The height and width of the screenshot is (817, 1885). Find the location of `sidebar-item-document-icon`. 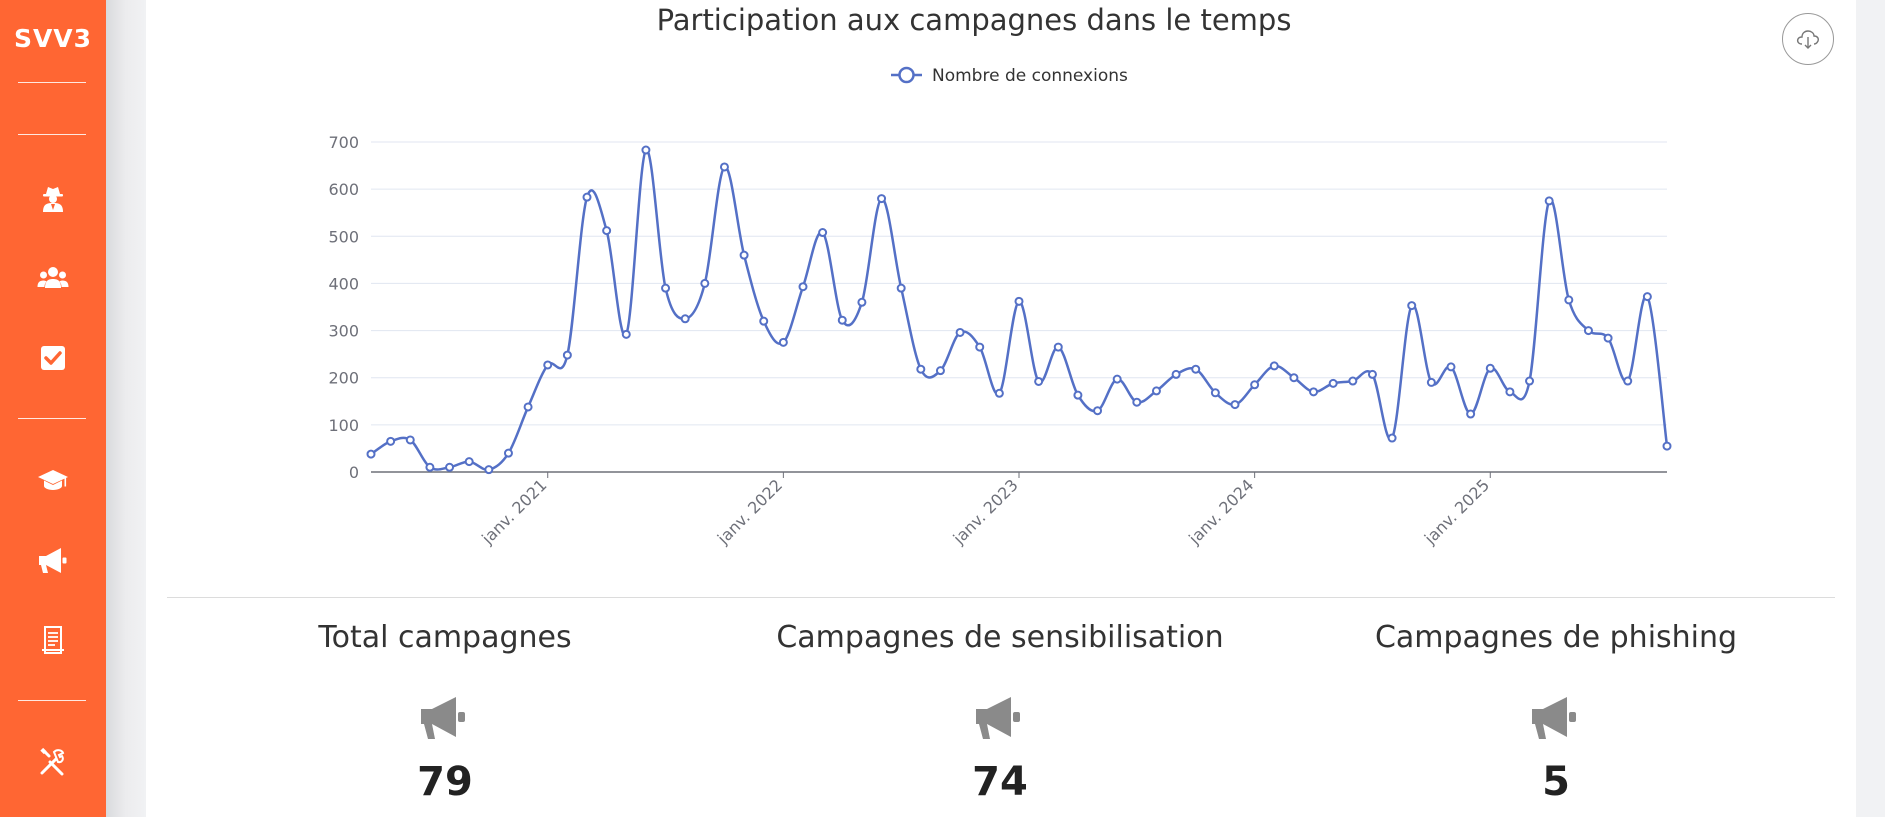

sidebar-item-document-icon is located at coordinates (53, 640).